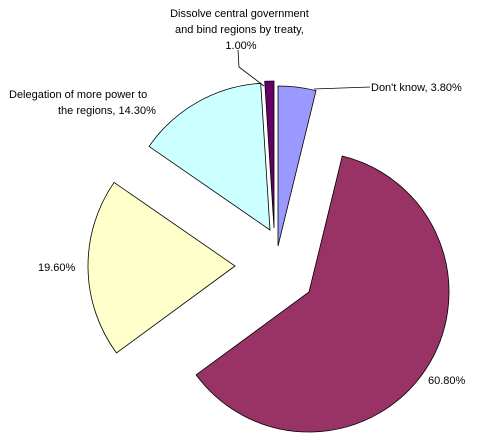 This screenshot has height=435, width=478. What do you see at coordinates (209, 156) in the screenshot?
I see `slice-delegation` at bounding box center [209, 156].